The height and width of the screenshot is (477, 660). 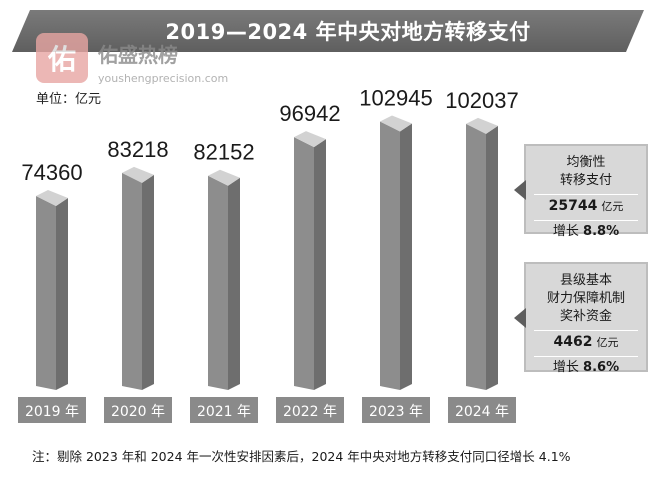 I want to click on title-banner: 2019—2024 年中央对地方转移支付, so click(x=328, y=31).